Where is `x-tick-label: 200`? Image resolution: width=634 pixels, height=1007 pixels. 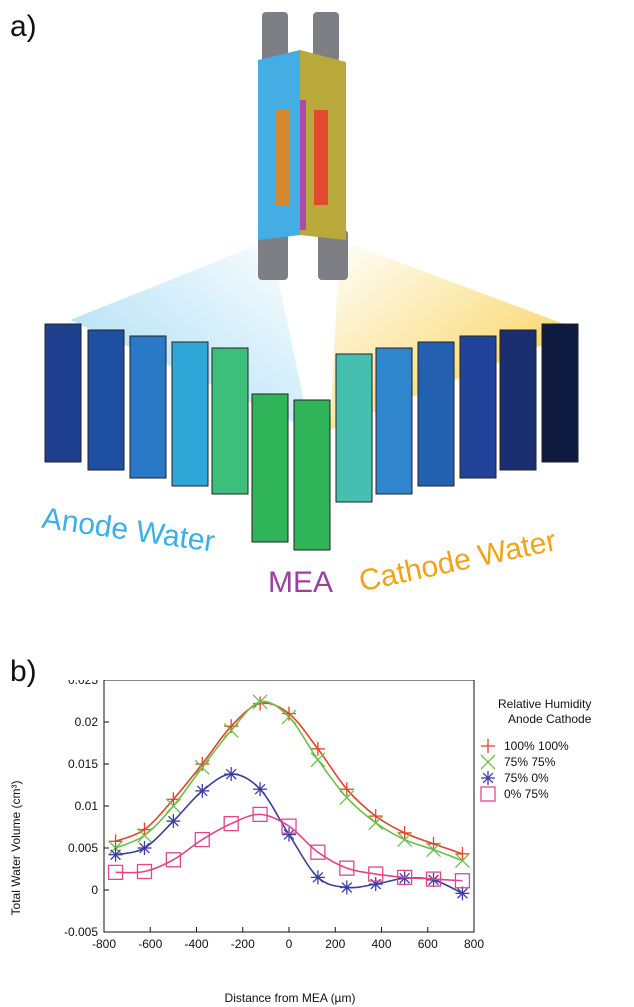
x-tick-label: 200 is located at coordinates (335, 944).